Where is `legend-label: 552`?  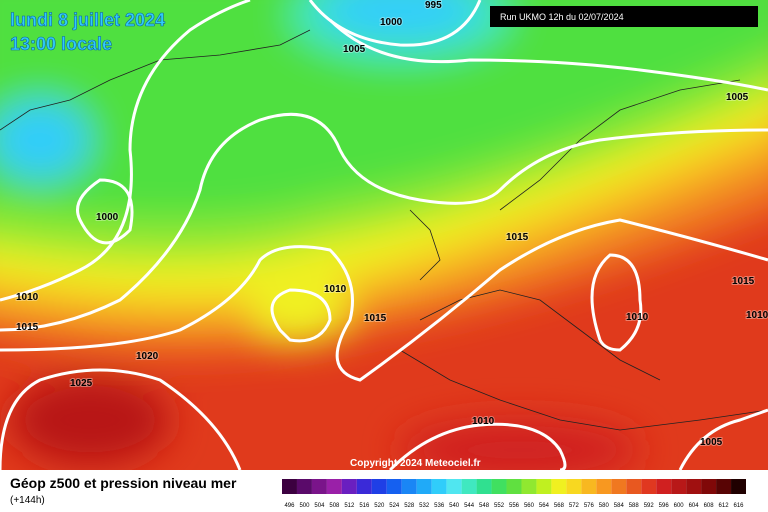 legend-label: 552 is located at coordinates (499, 506).